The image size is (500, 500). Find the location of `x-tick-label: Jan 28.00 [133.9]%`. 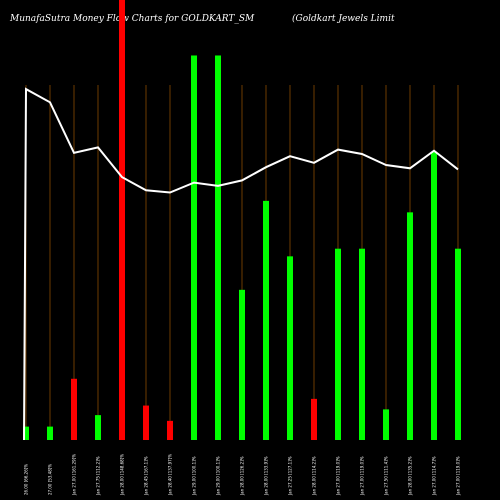

x-tick-label: Jan 28.00 [133.9]% is located at coordinates (266, 476).